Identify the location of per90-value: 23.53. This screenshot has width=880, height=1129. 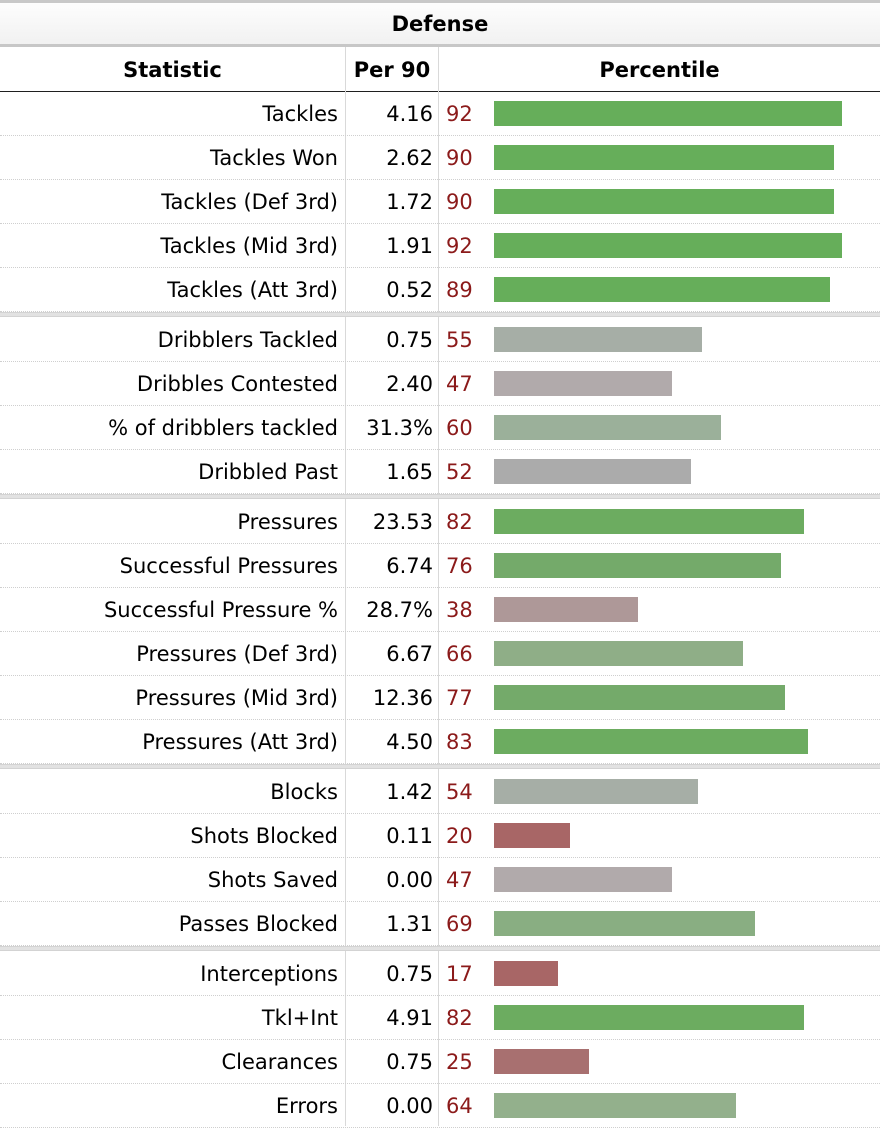
(402, 522).